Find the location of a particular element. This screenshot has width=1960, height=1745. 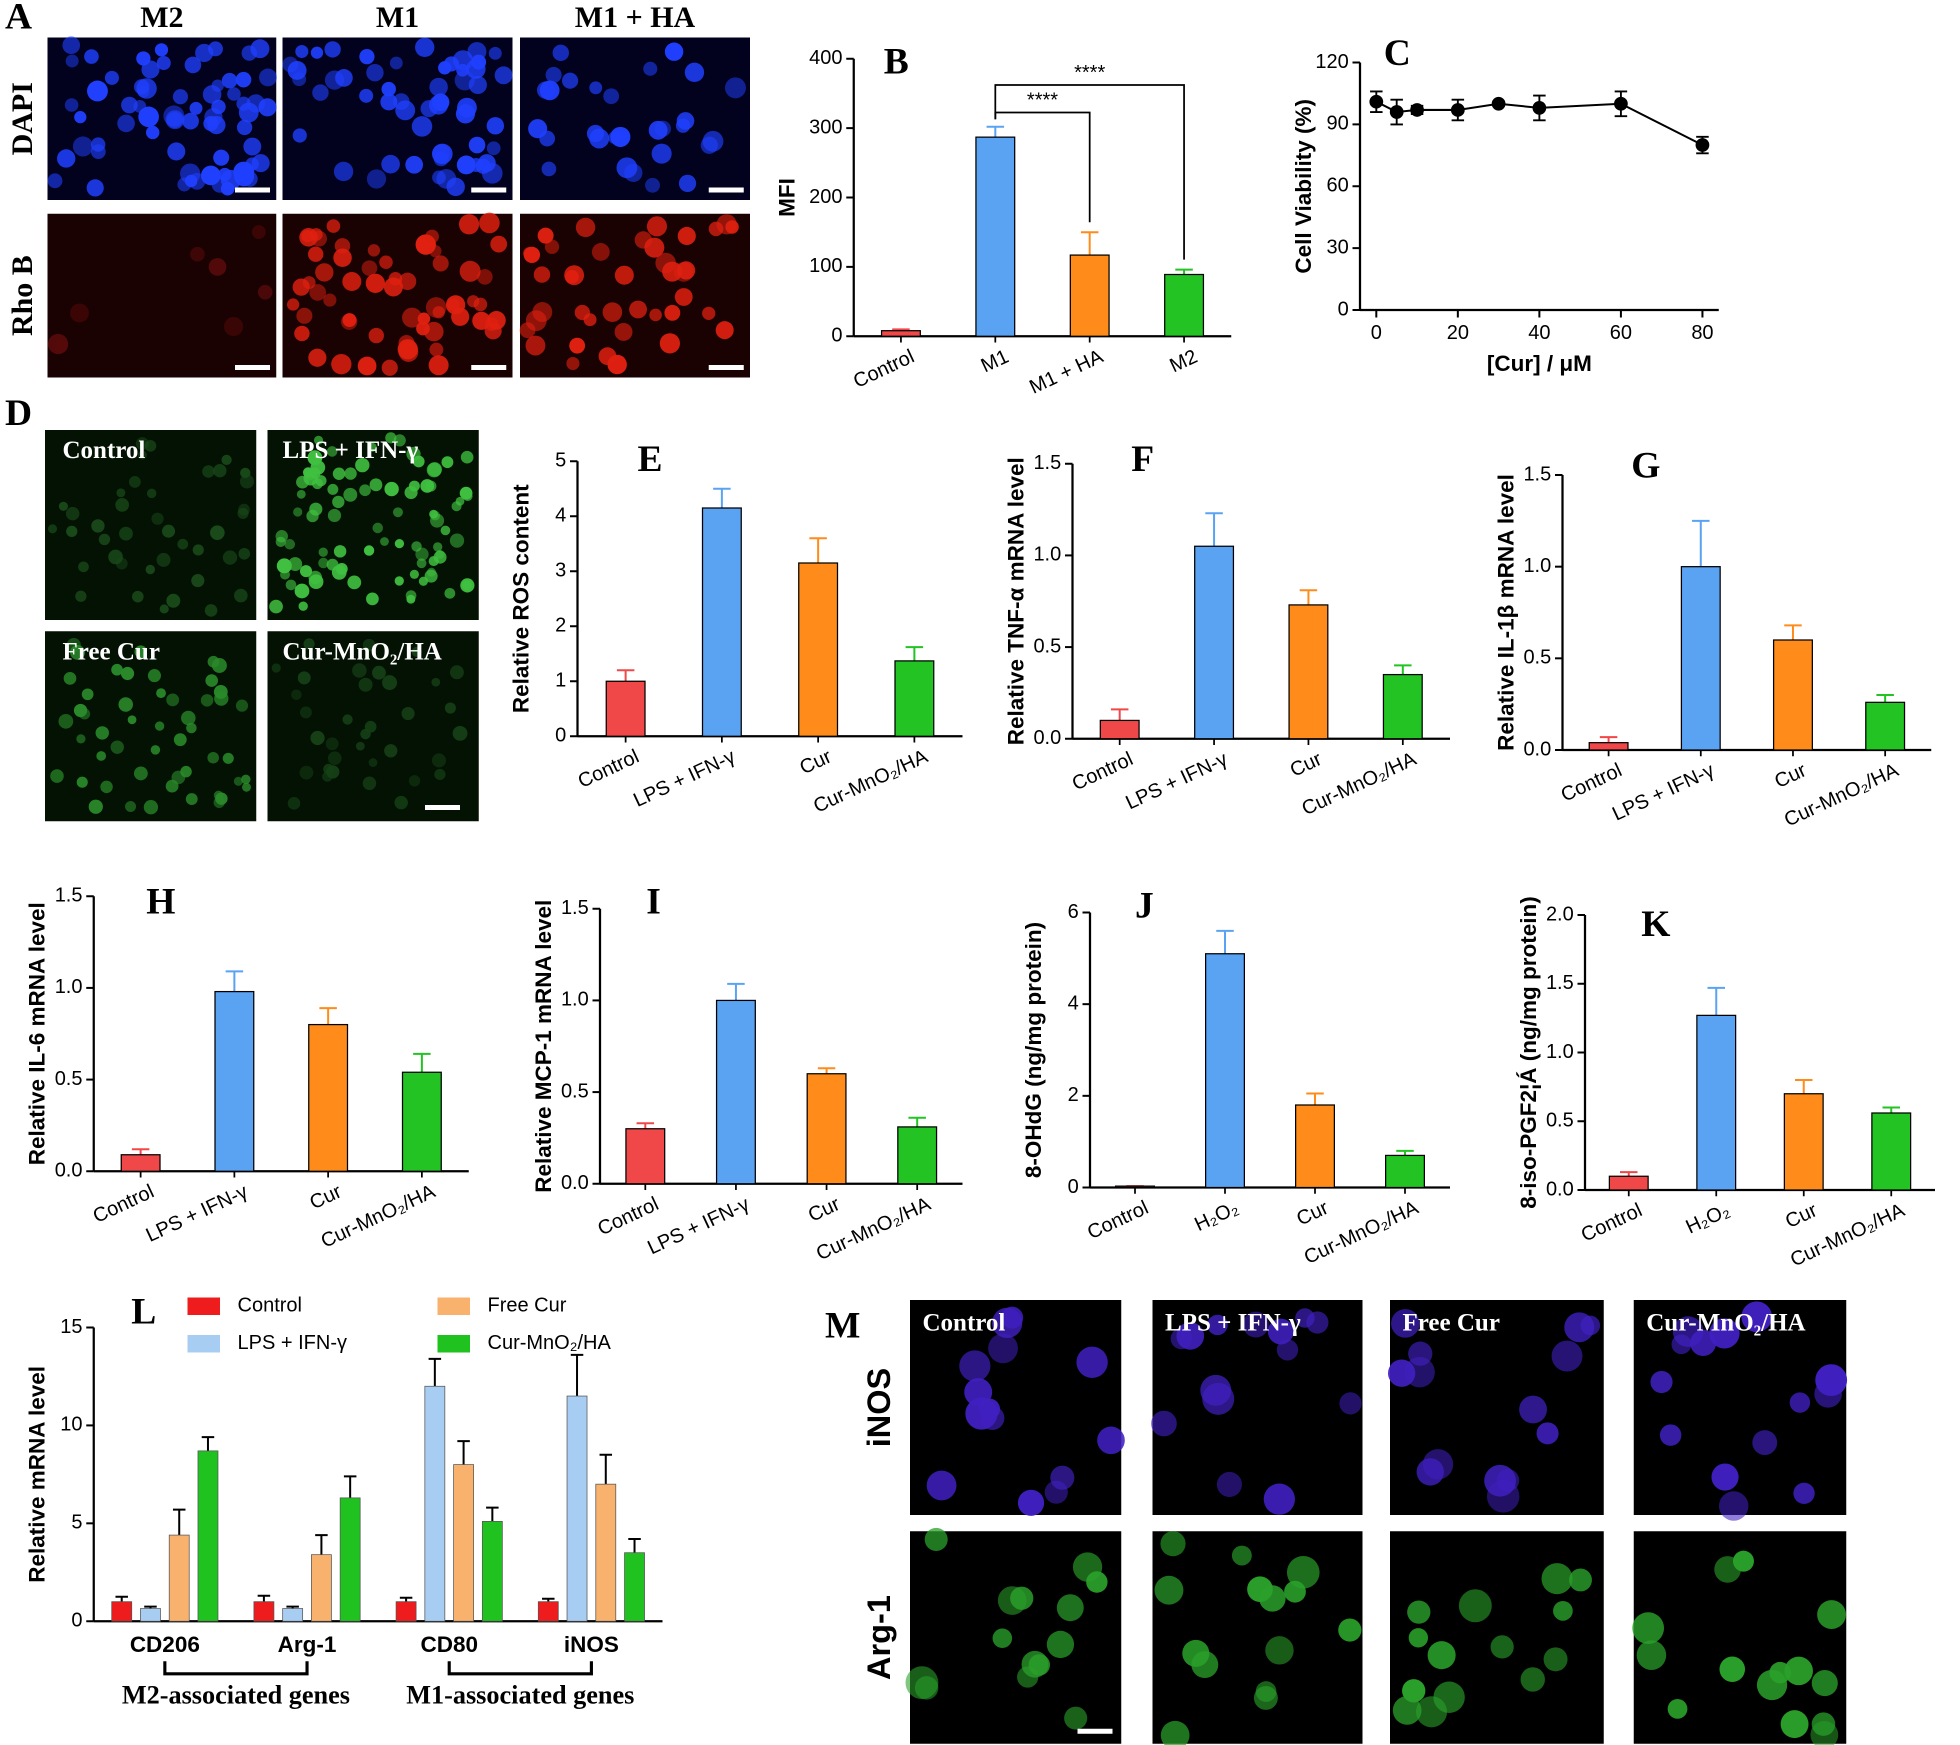

group-label: M2-associated genes is located at coordinates (236, 1695).